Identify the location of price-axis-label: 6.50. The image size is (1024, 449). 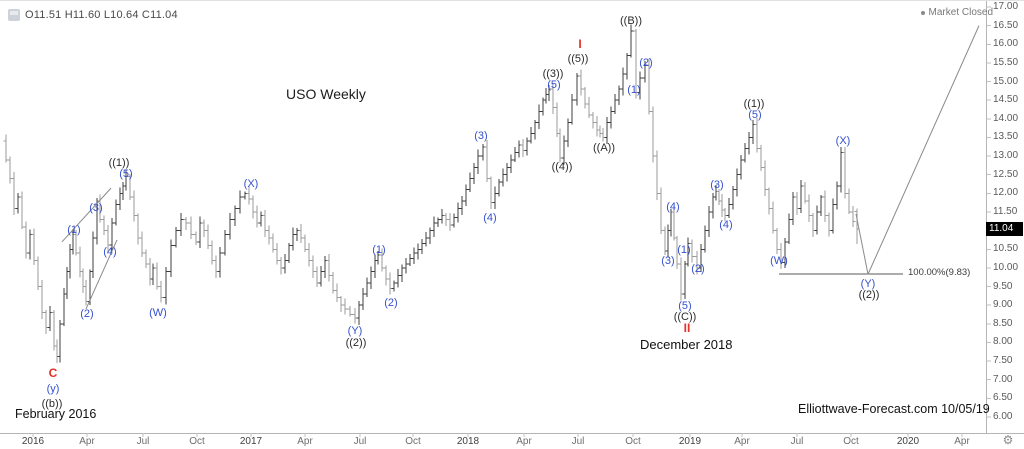
(1003, 398).